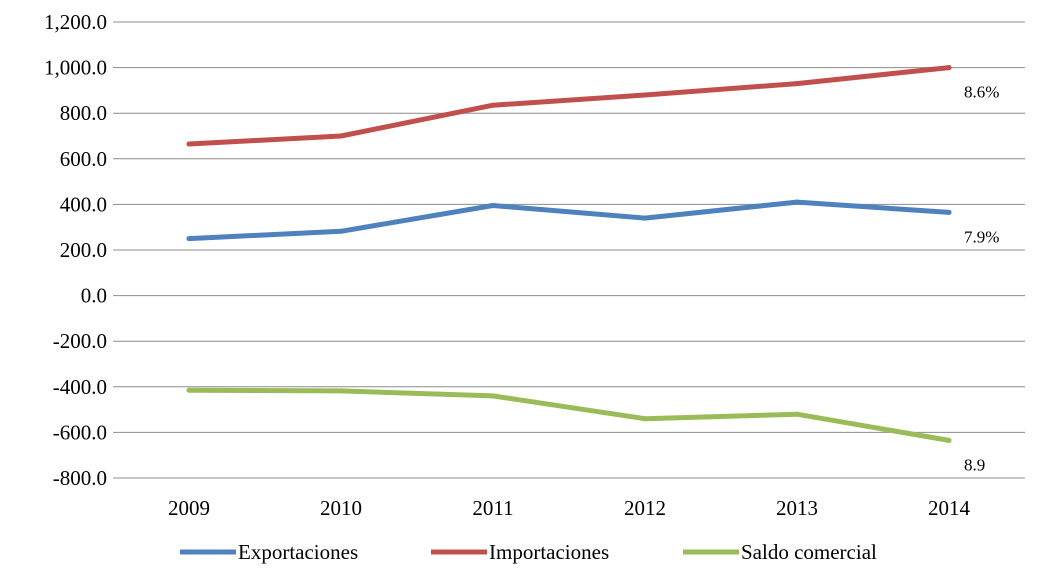 This screenshot has height=583, width=1054. I want to click on y-tick-label: 800.0, so click(83, 113).